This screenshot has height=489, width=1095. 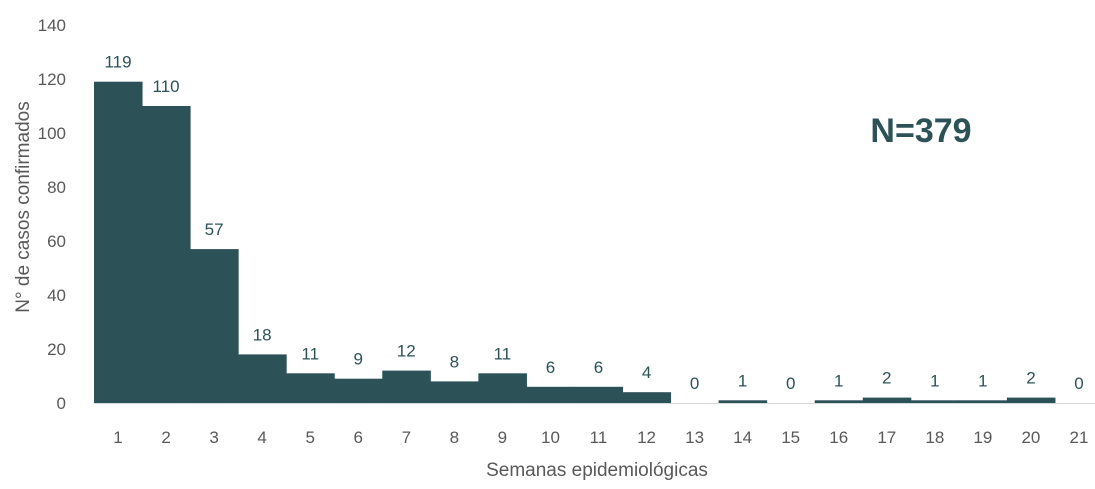 What do you see at coordinates (52, 79) in the screenshot?
I see `y-tick-label: 120` at bounding box center [52, 79].